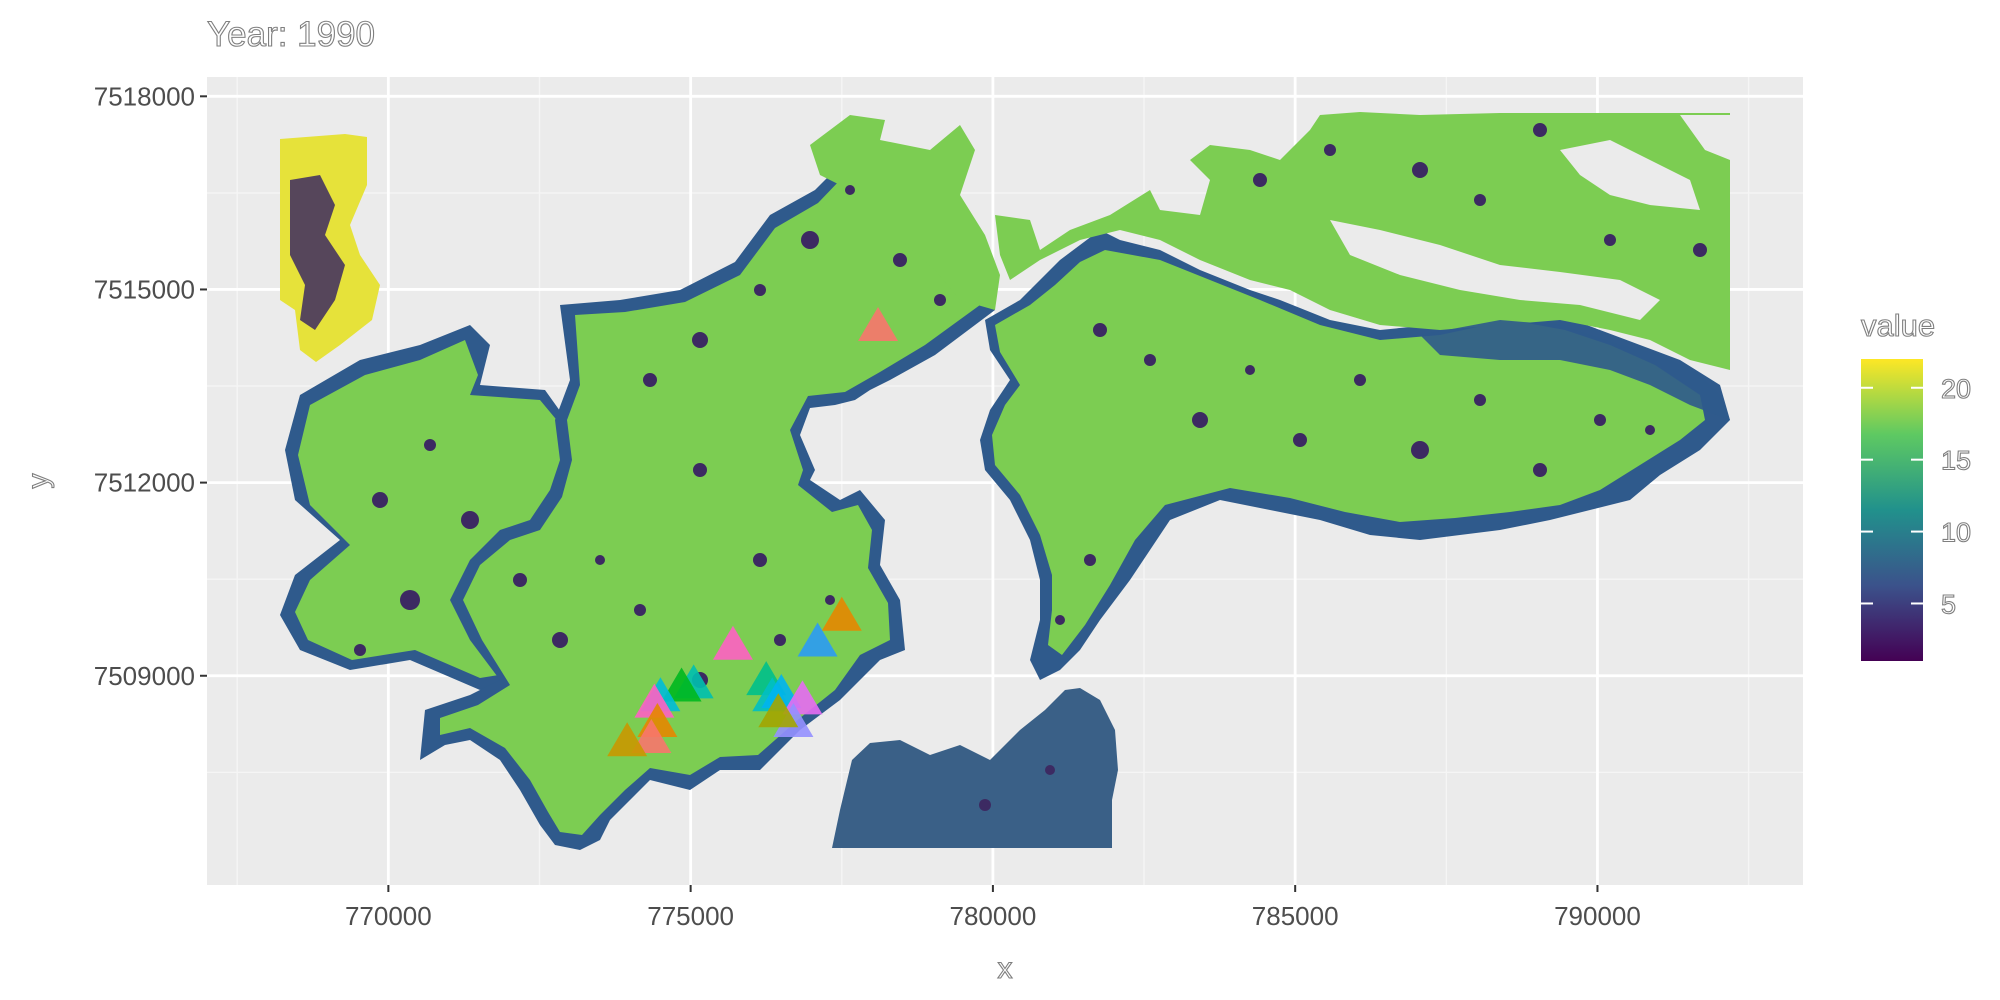 Image resolution: width=2000 pixels, height=1000 pixels. I want to click on legend-tick-label: 20, so click(1956, 389).